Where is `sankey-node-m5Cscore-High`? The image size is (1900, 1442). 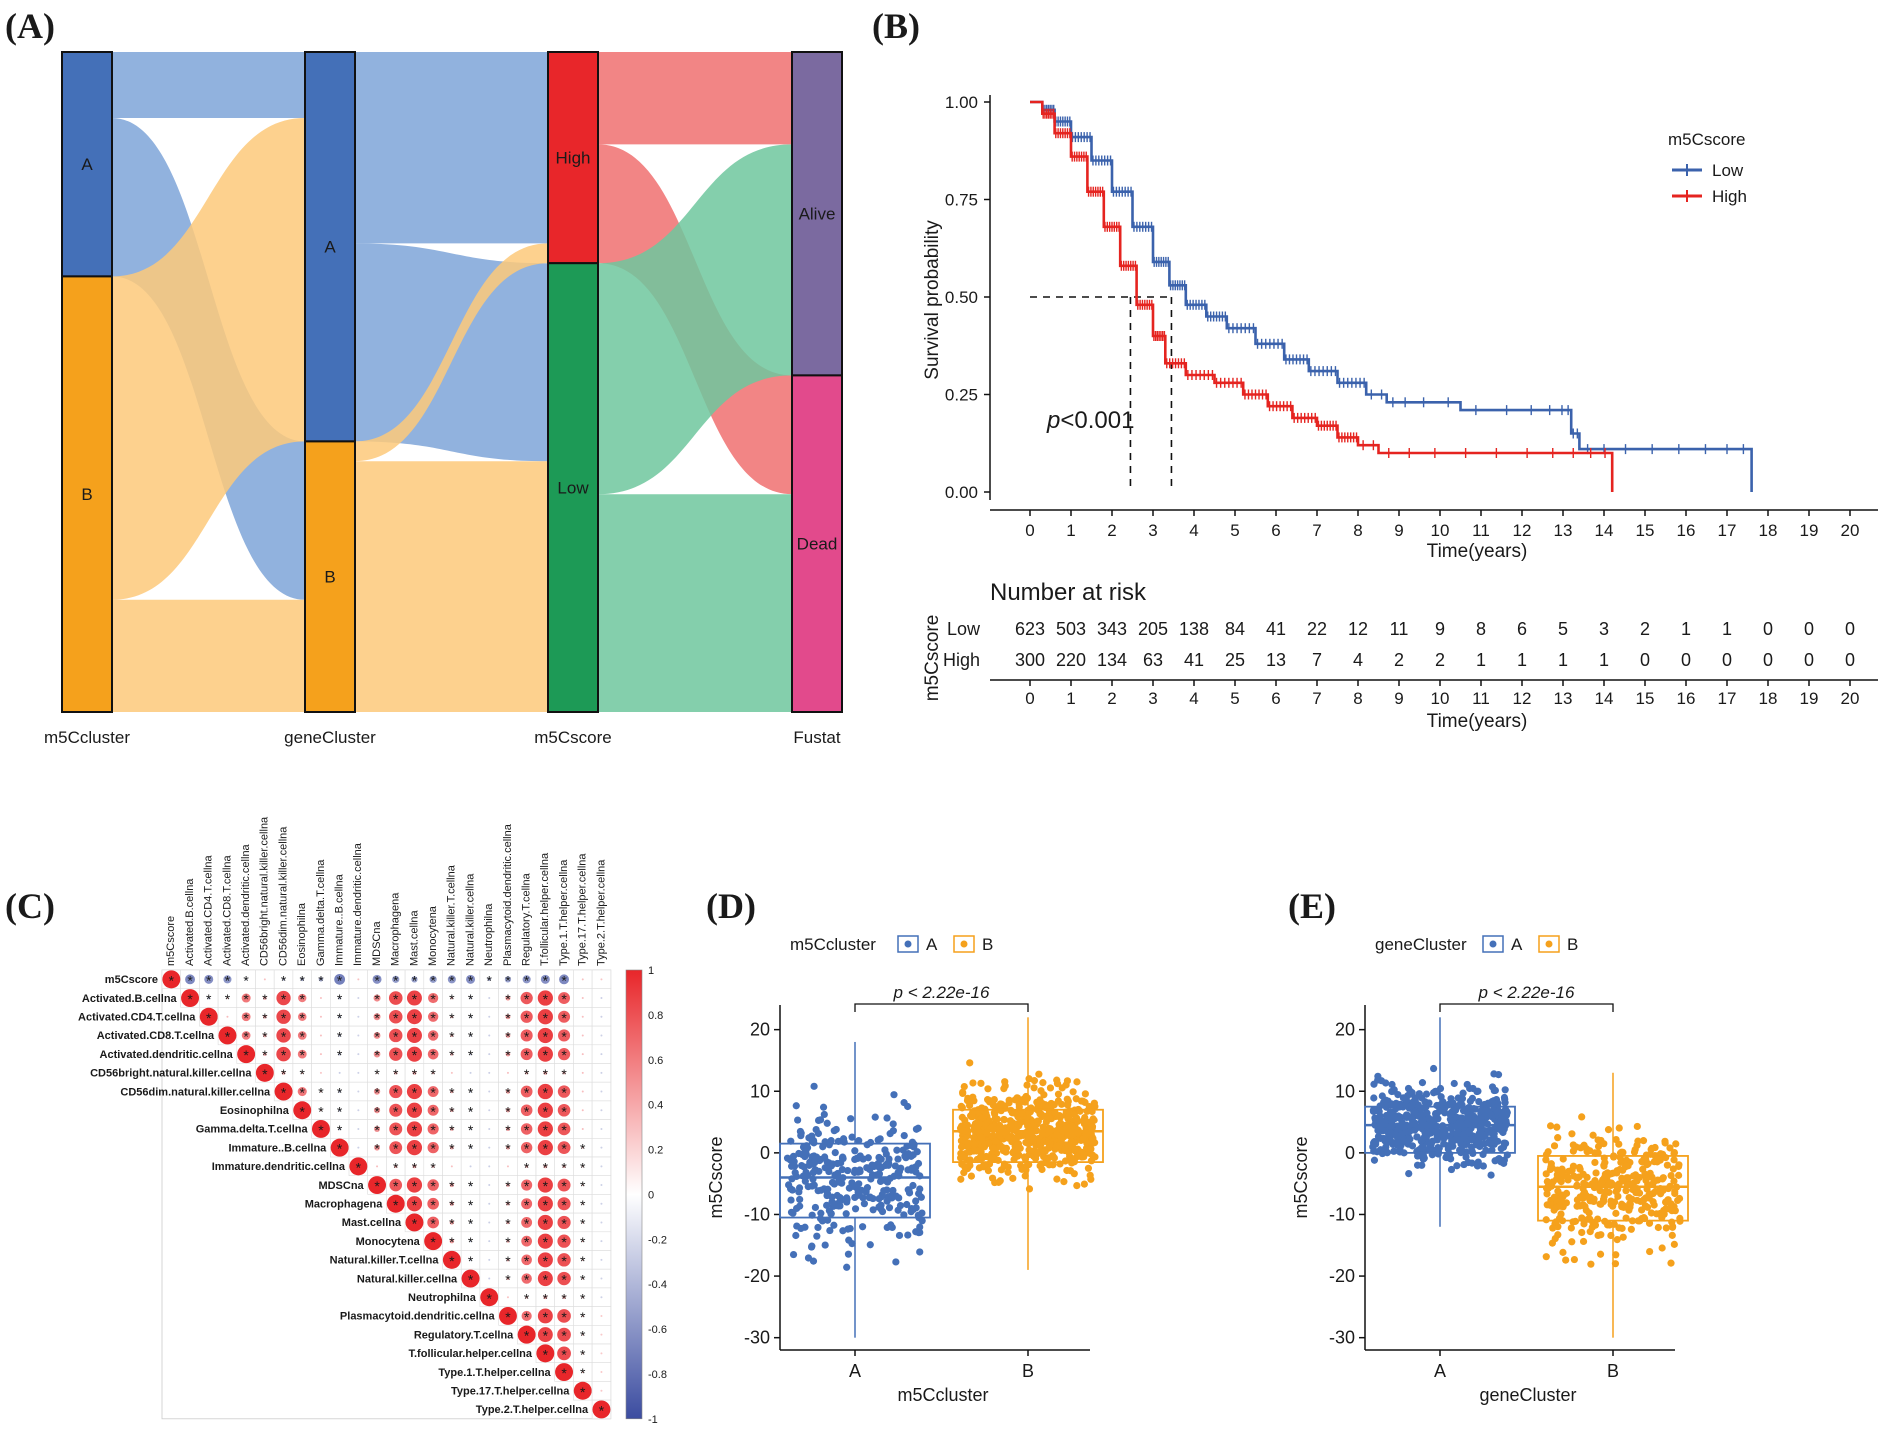 sankey-node-m5Cscore-High is located at coordinates (573, 158).